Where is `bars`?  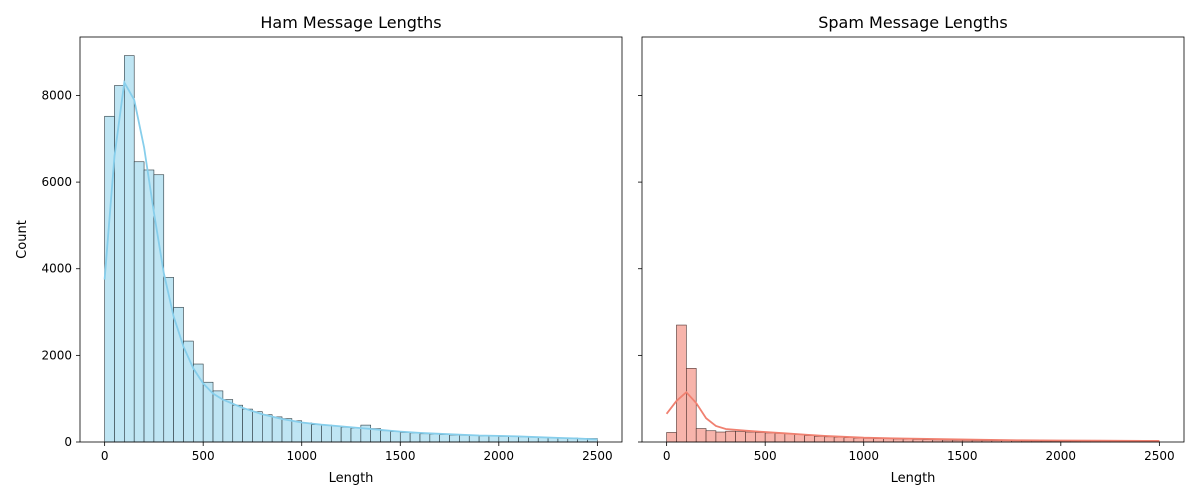 bars is located at coordinates (913, 383).